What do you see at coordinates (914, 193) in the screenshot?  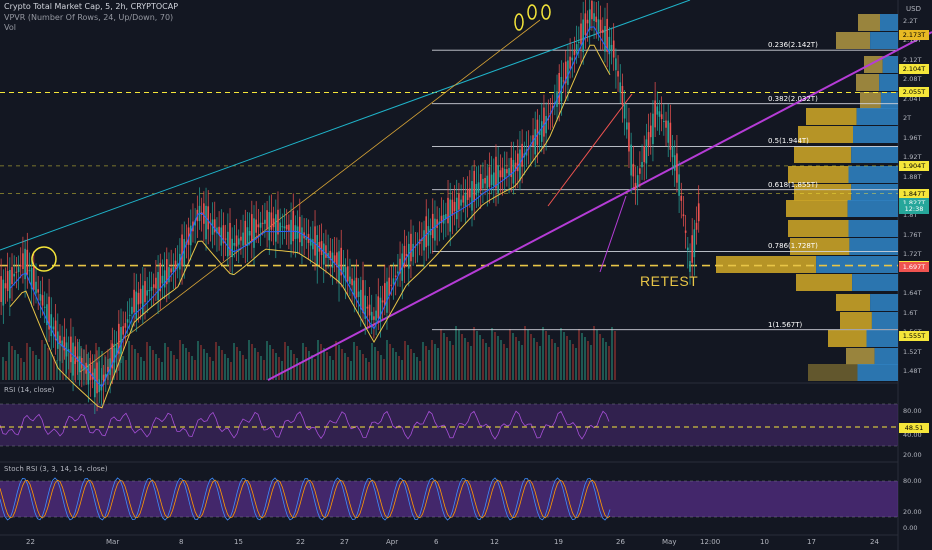 I see `price-badge: 1.847T` at bounding box center [914, 193].